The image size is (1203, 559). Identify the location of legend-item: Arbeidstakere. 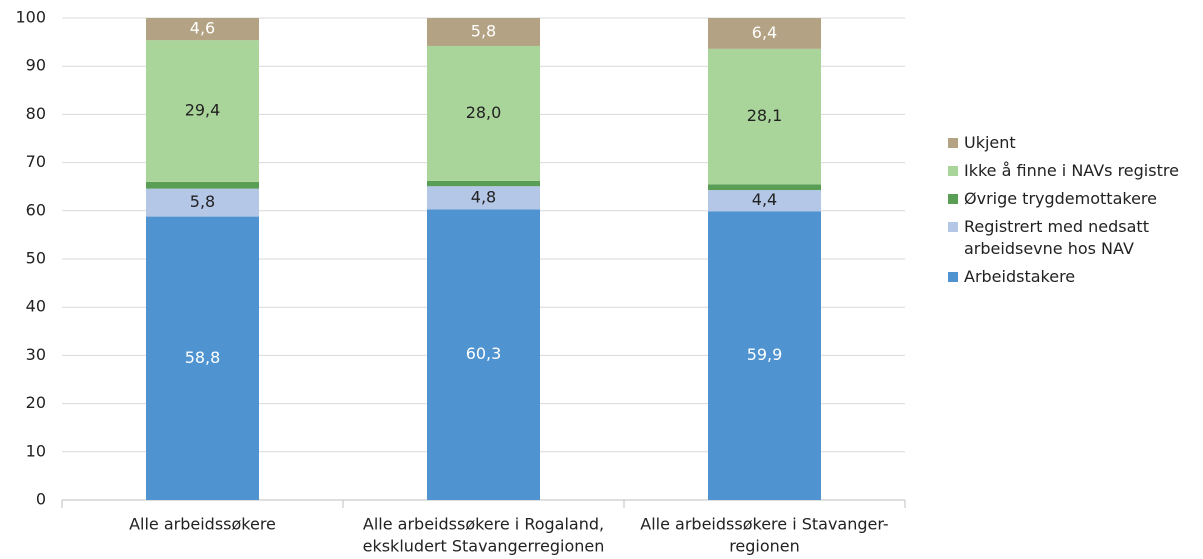
(1073, 277).